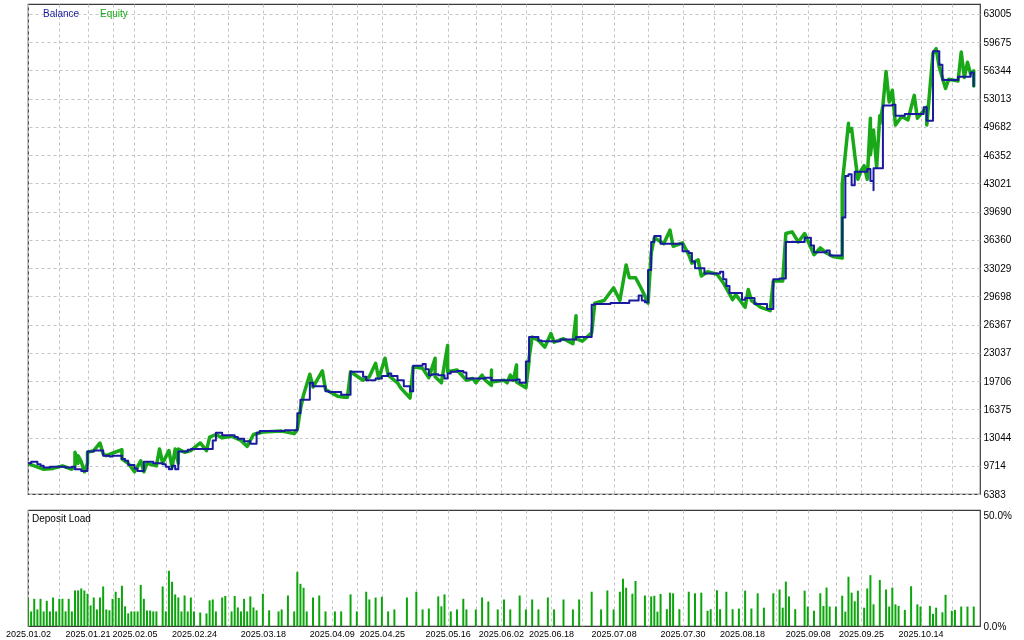  Describe the element at coordinates (997, 212) in the screenshot. I see `y-tick-label: 39690` at that location.